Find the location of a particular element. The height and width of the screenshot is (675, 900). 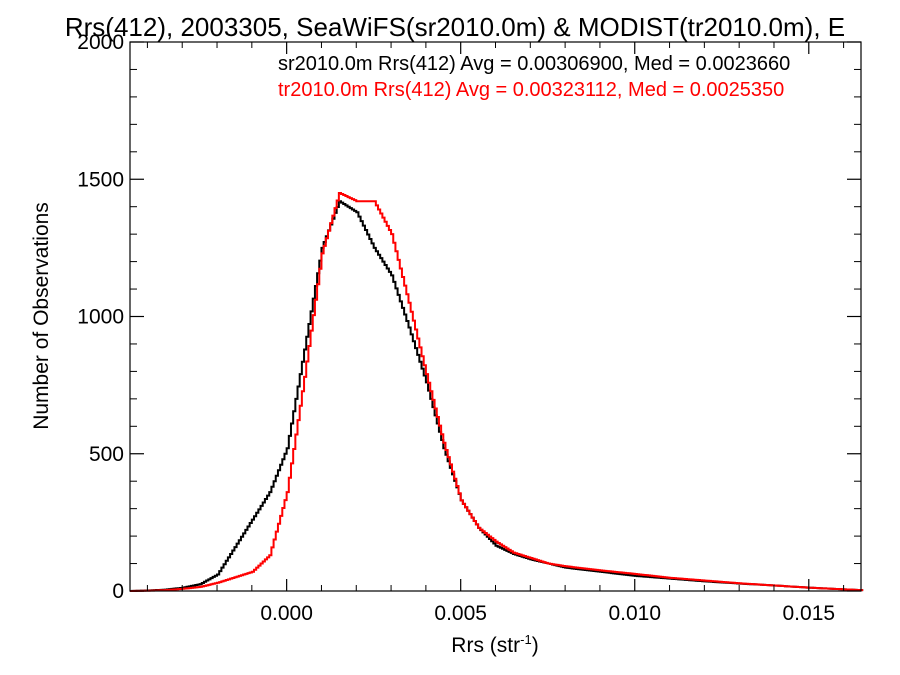

x-axis-label: Rrs (str-1) is located at coordinates (494, 644).